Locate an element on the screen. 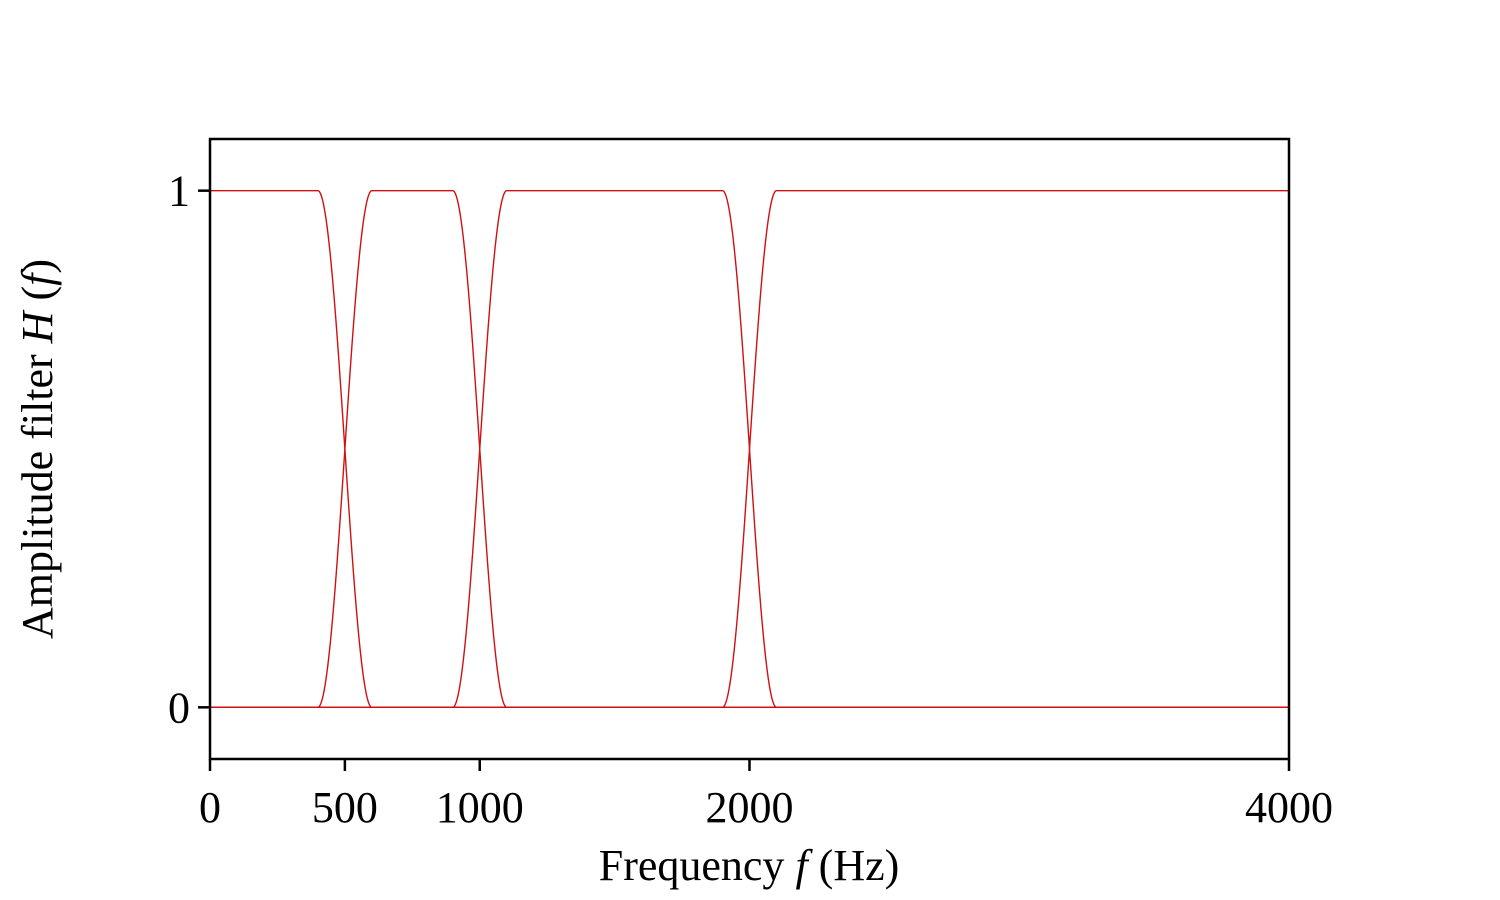  y-tick-label: 0 is located at coordinates (179, 707).